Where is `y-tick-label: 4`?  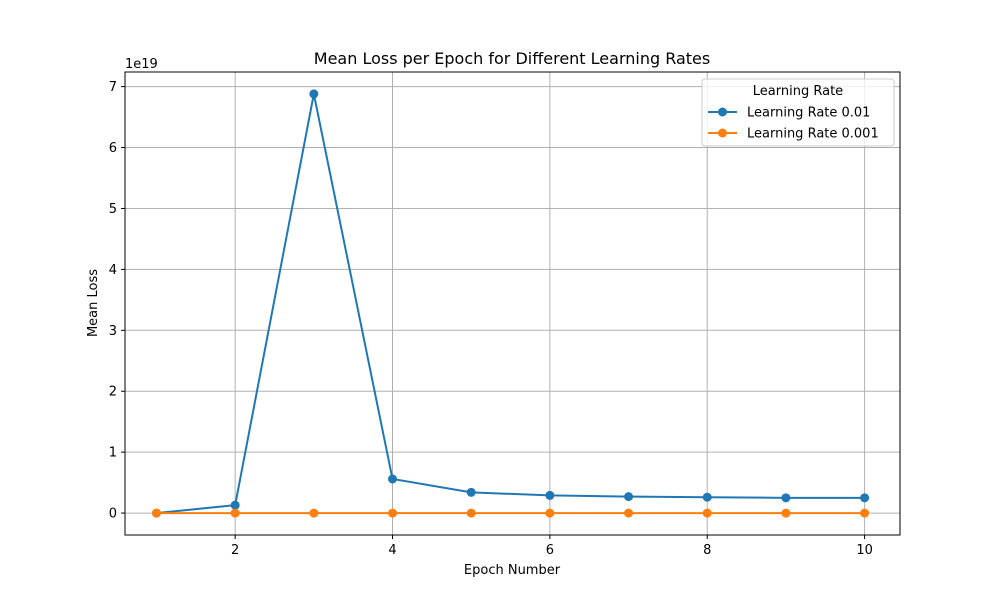 y-tick-label: 4 is located at coordinates (113, 270).